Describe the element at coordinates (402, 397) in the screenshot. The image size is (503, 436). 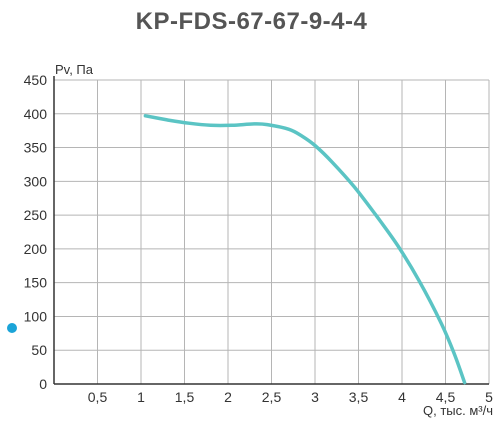
I see `x-tick-label: 4` at that location.